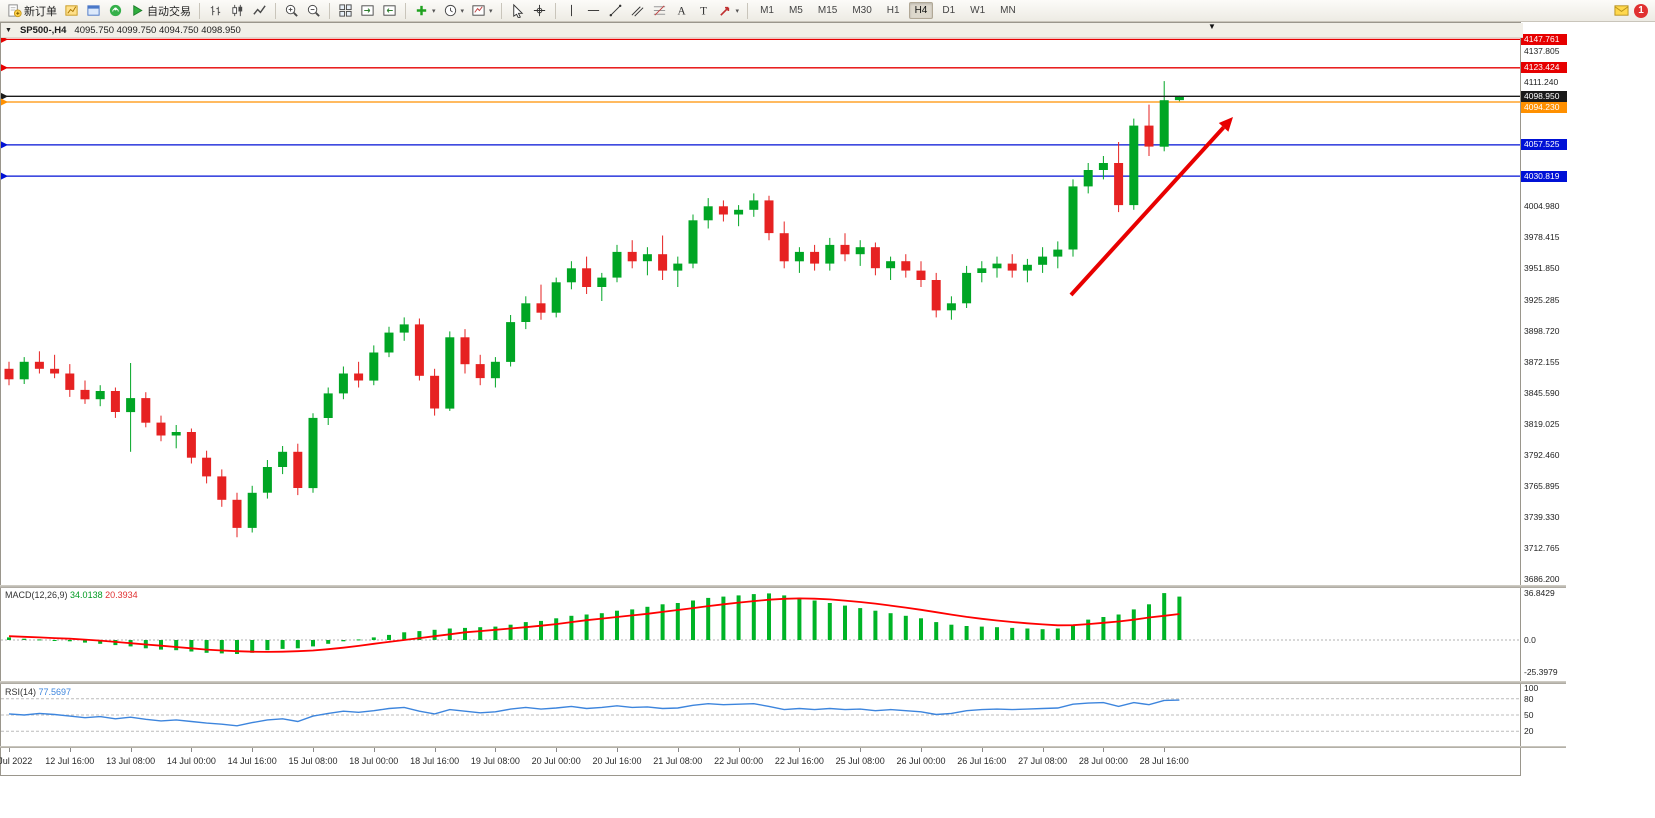 This screenshot has width=1655, height=818. What do you see at coordinates (893, 10) in the screenshot?
I see `timeframe-H1-button: H1` at bounding box center [893, 10].